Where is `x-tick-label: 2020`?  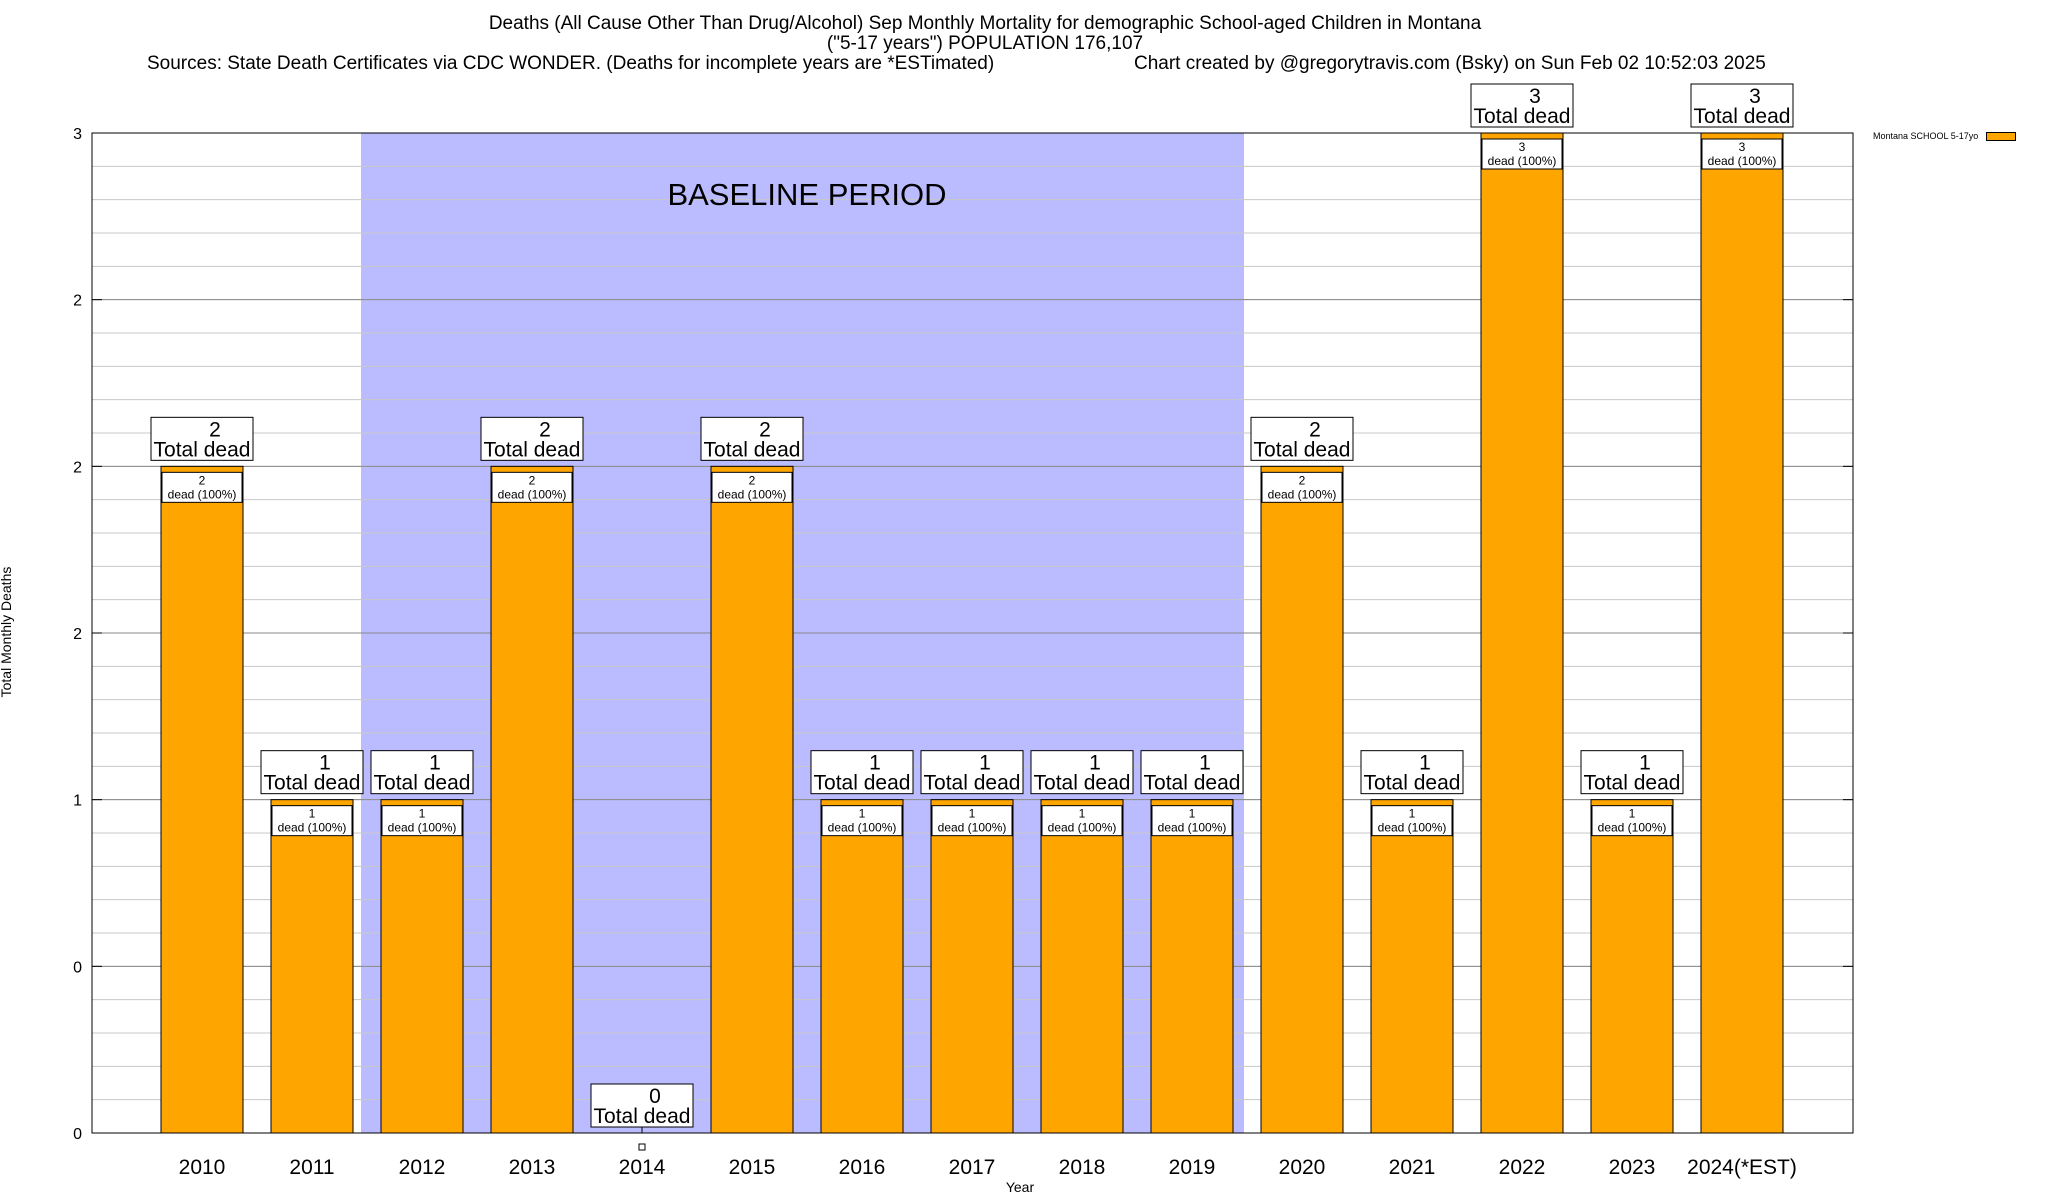
x-tick-label: 2020 is located at coordinates (1302, 1167).